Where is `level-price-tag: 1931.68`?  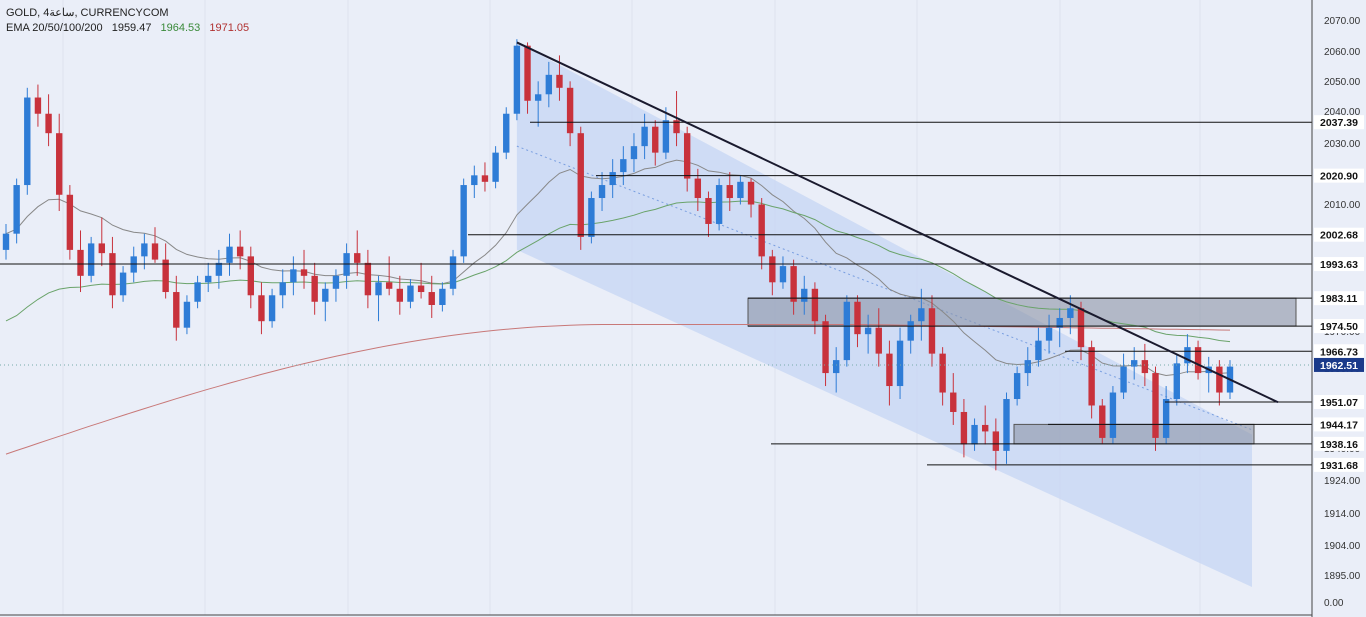 level-price-tag: 1931.68 is located at coordinates (1339, 466).